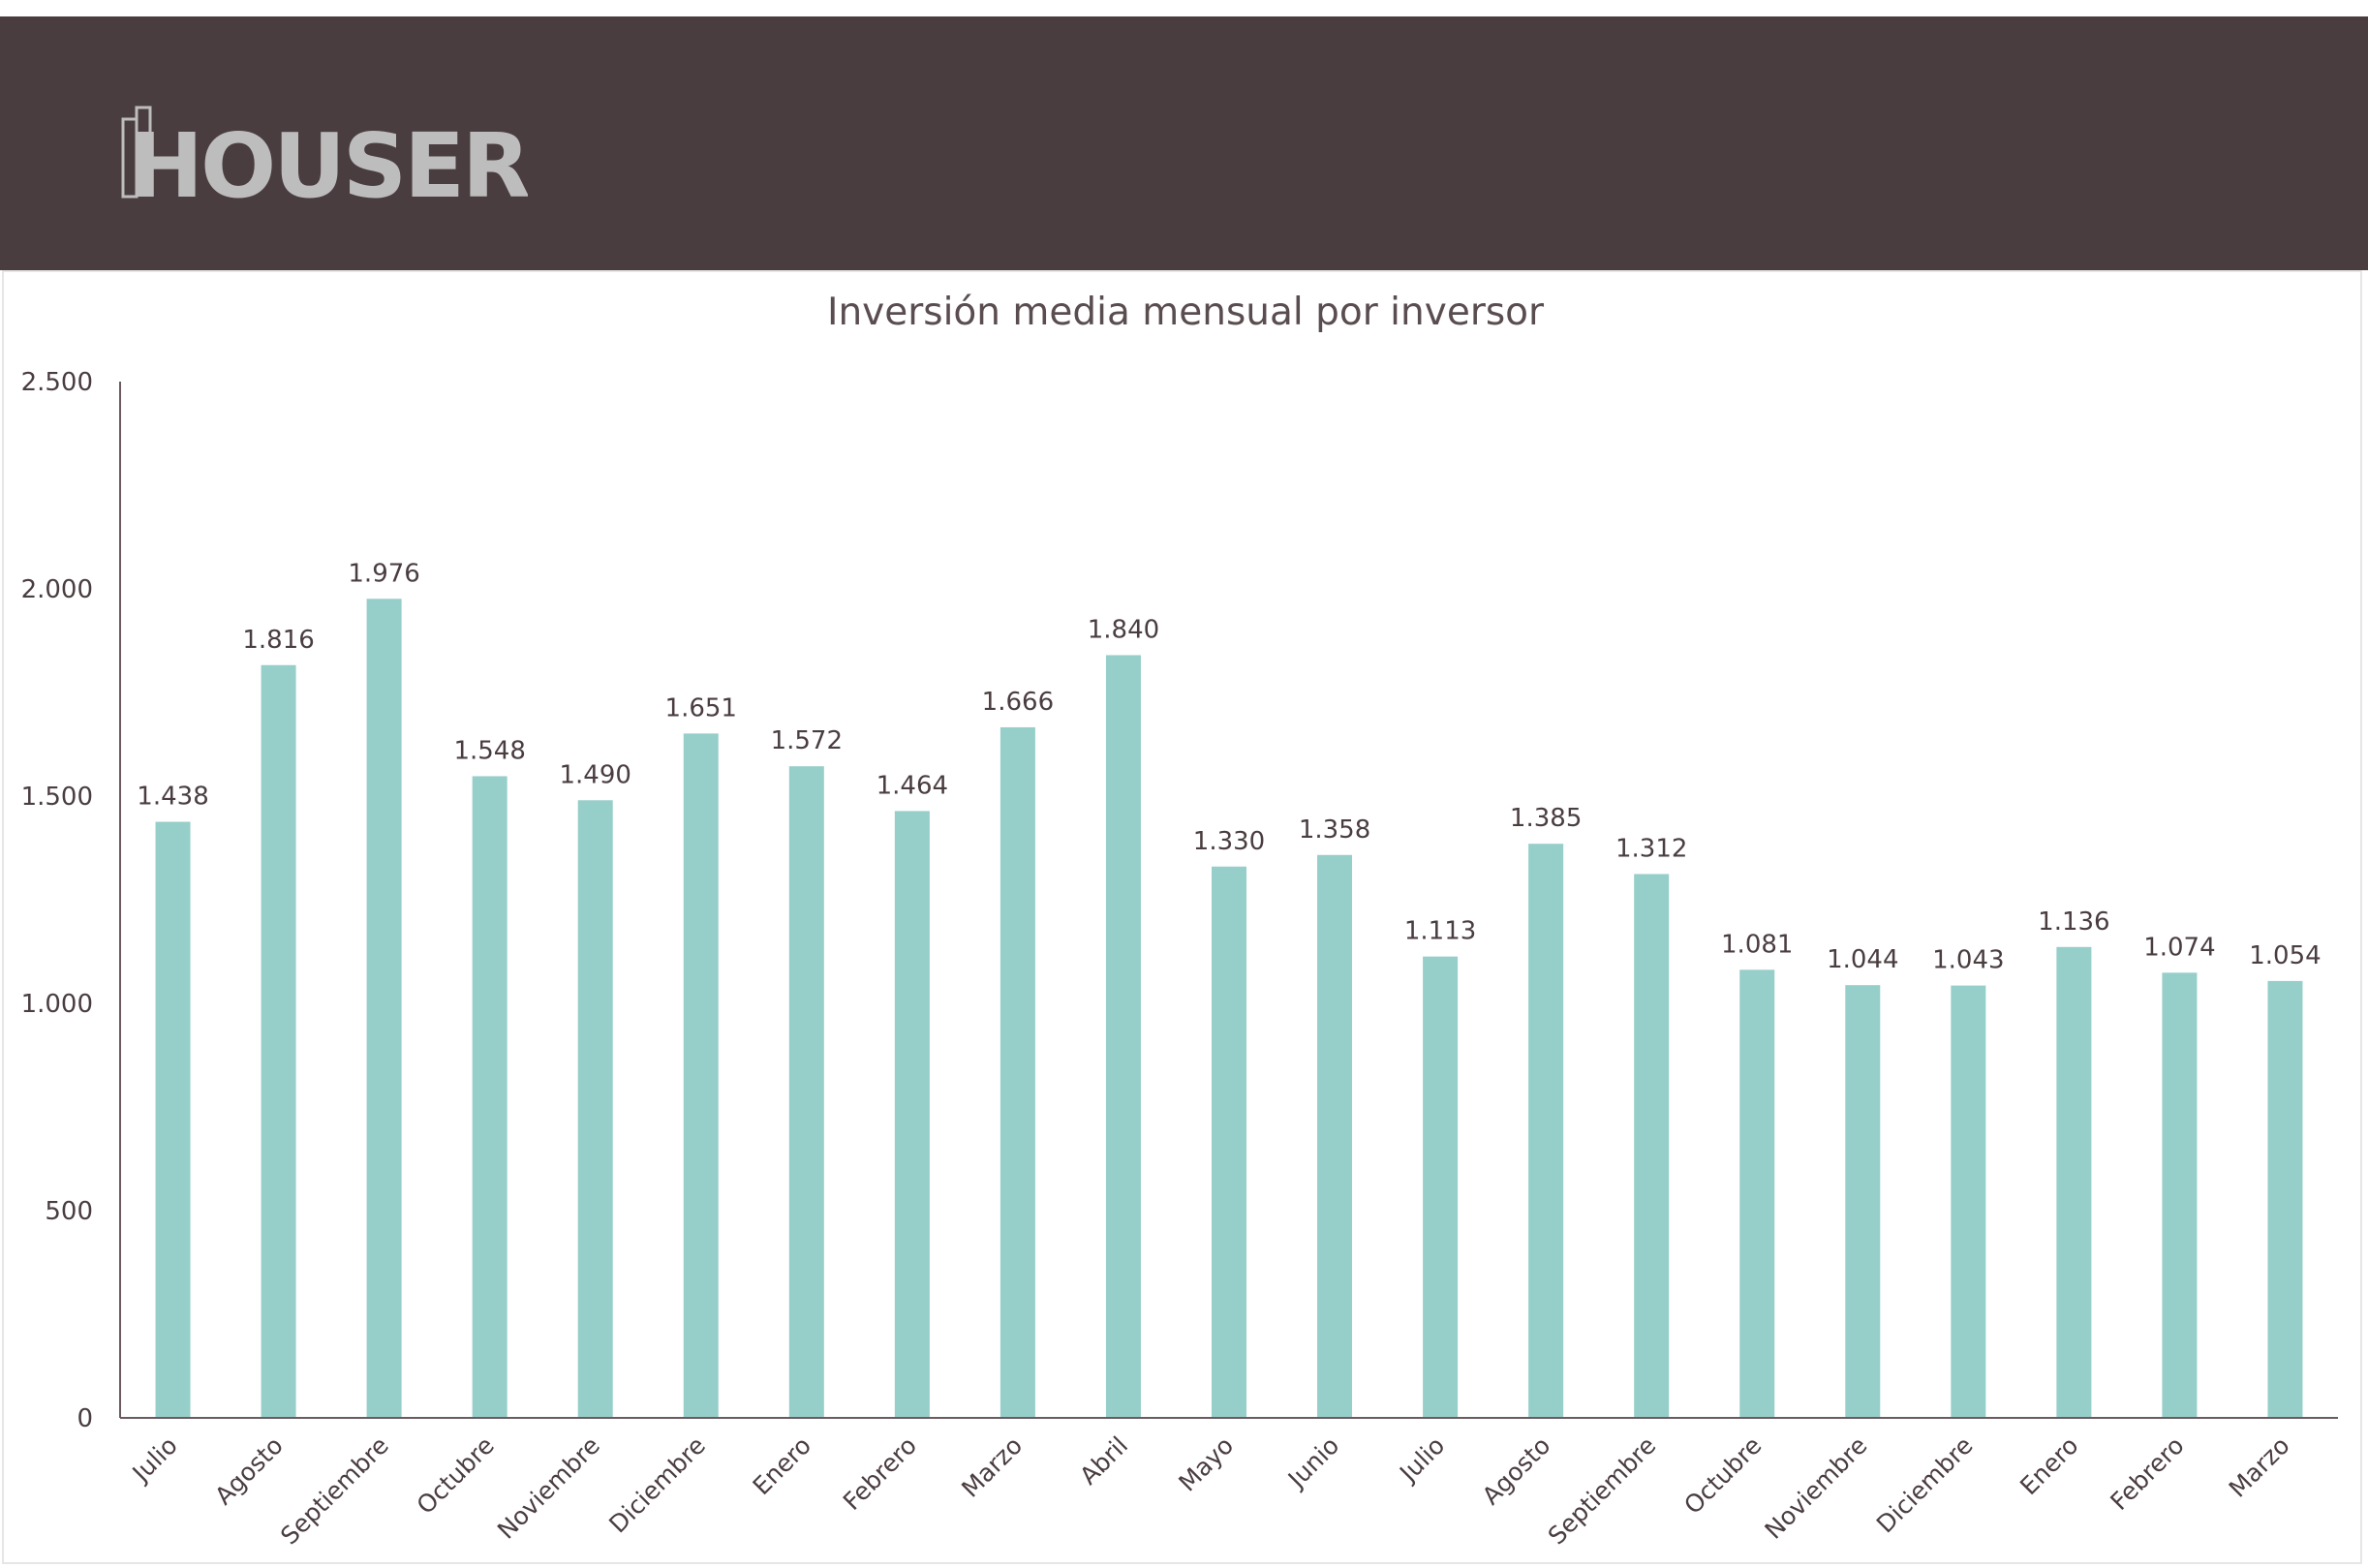 Image resolution: width=2368 pixels, height=1568 pixels. What do you see at coordinates (594, 774) in the screenshot?
I see `data-label: 1.490` at bounding box center [594, 774].